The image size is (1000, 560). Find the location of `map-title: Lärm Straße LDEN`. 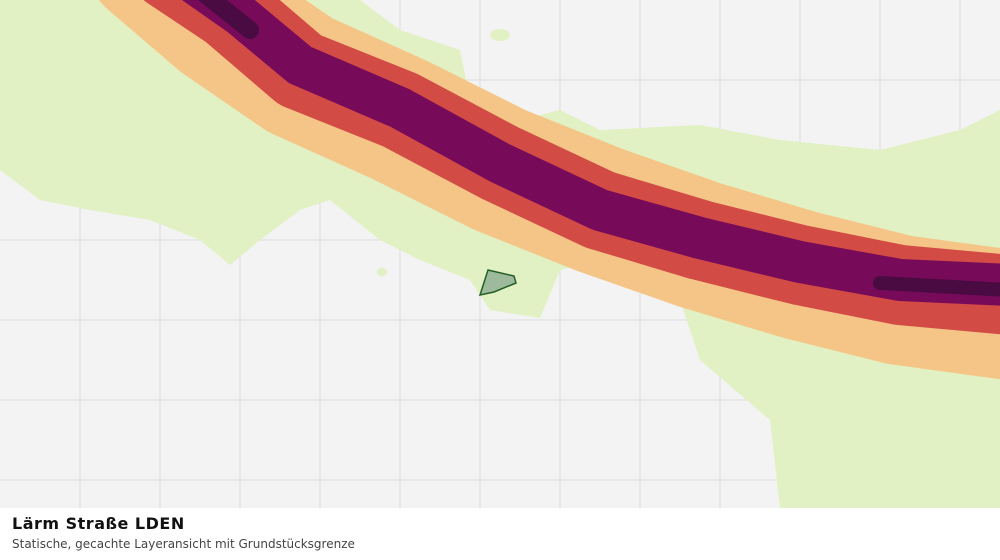

map-title: Lärm Straße LDEN is located at coordinates (98, 523).